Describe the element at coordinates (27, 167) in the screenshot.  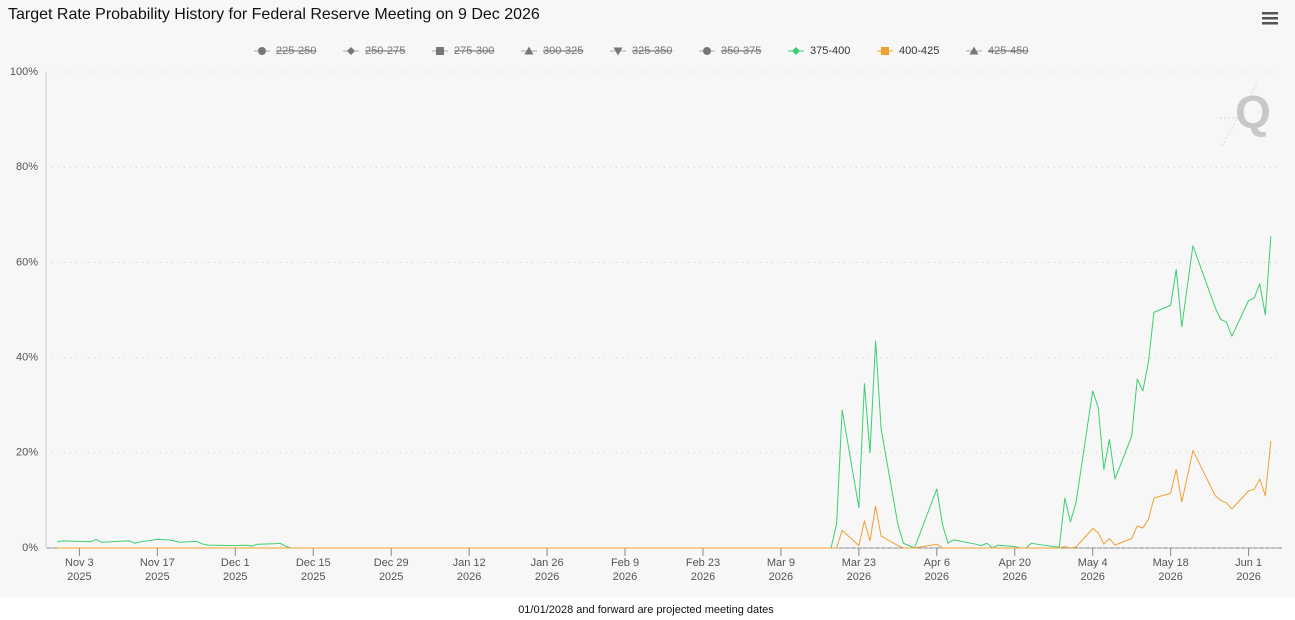
I see `y-tick-label: 80%` at that location.